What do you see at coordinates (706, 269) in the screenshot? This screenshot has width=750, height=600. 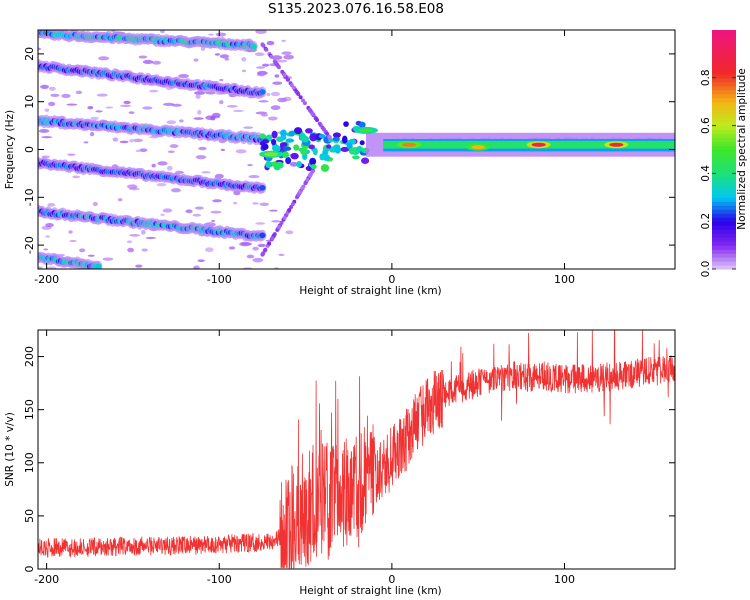 I see `colorbar-tick-label: 0.0` at bounding box center [706, 269].